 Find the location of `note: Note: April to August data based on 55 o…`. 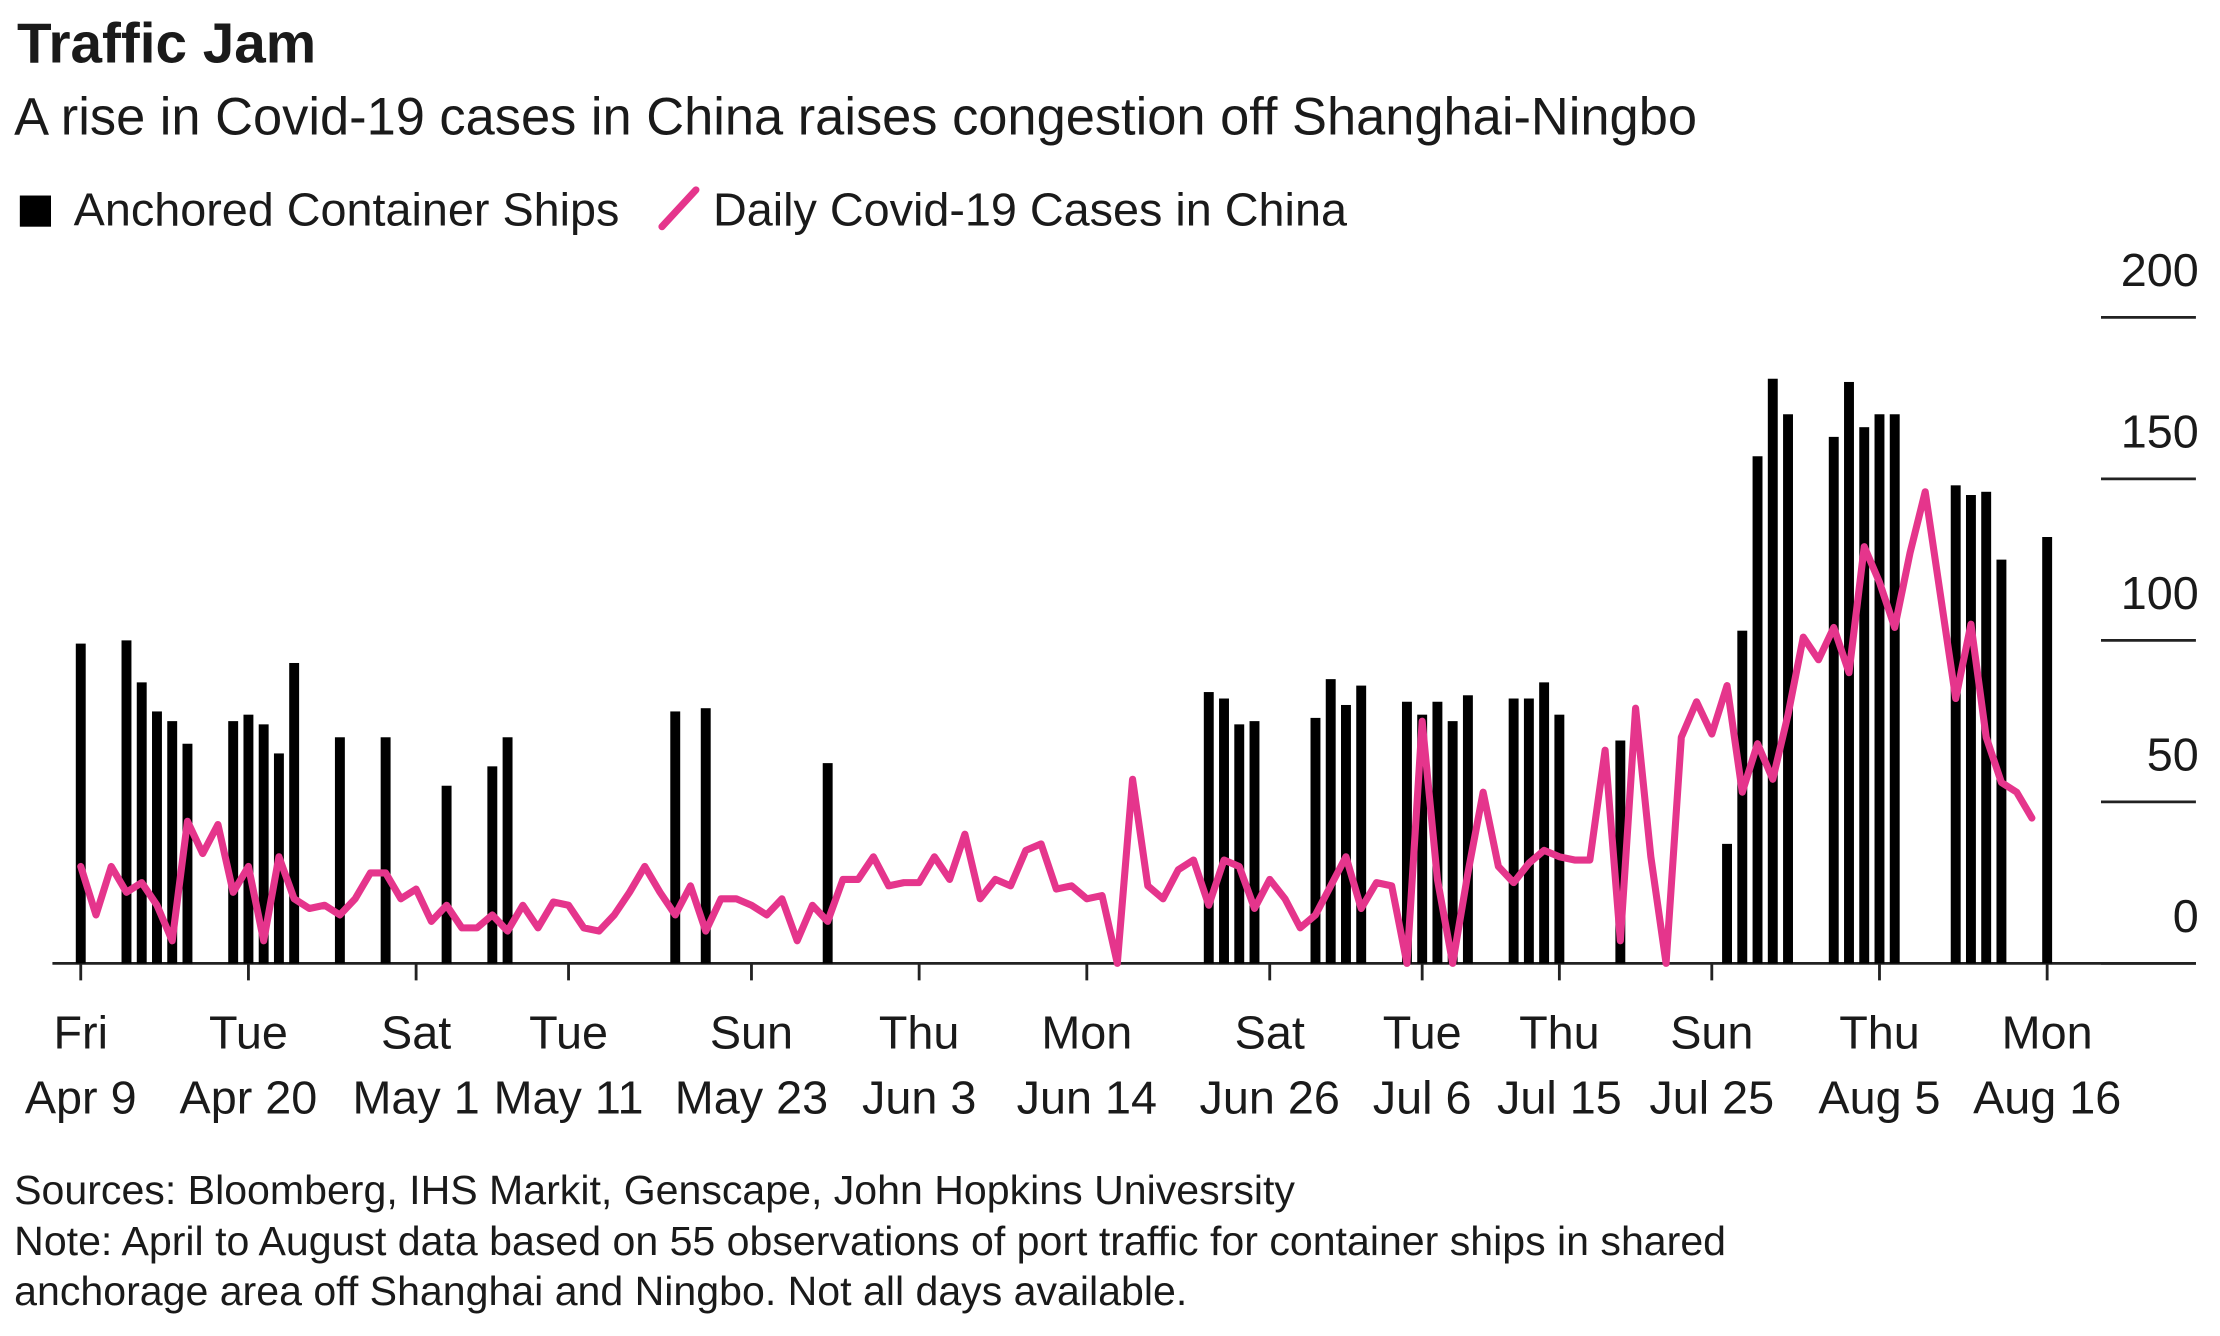

note: Note: April to August data based on 55 o… is located at coordinates (870, 1241).